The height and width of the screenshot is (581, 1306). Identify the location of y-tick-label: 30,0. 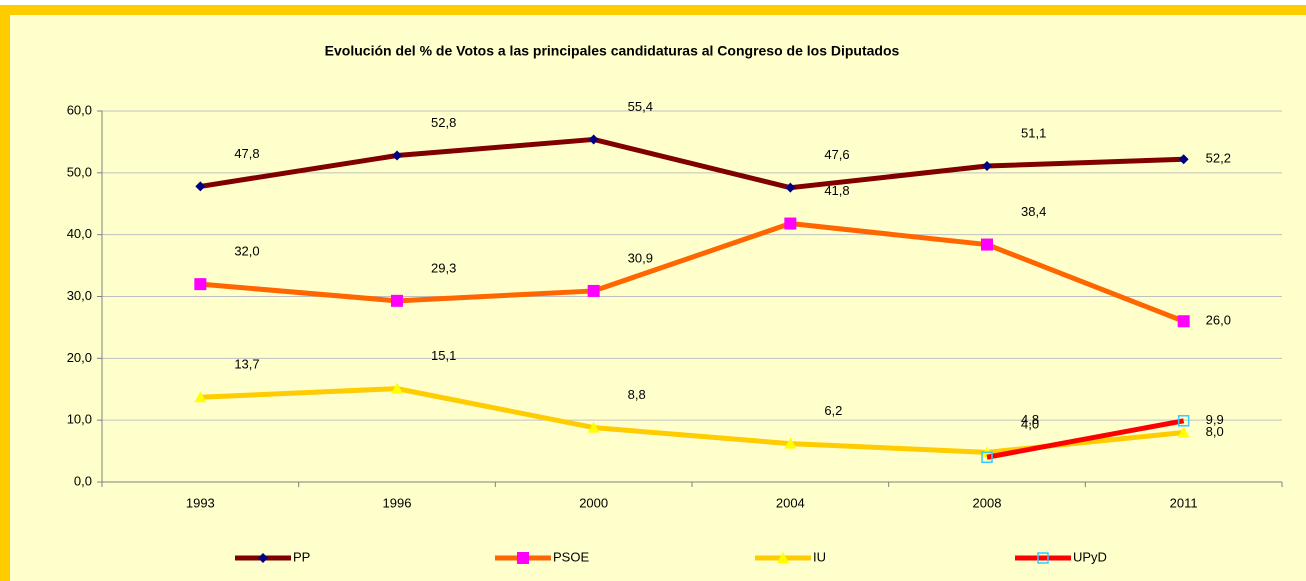
(79, 295).